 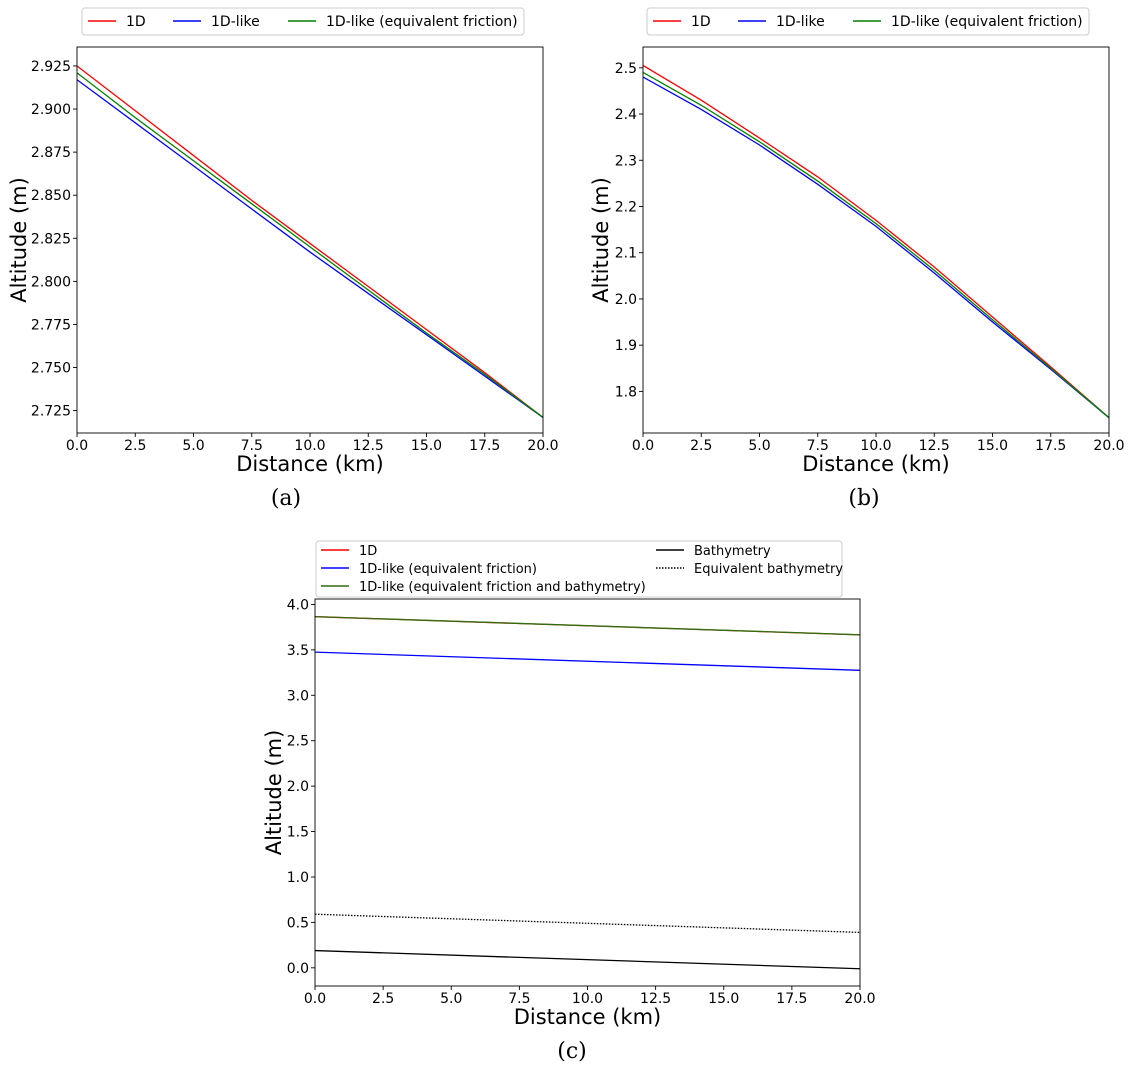 I want to click on y-tick-label: 3.0, so click(x=298, y=696).